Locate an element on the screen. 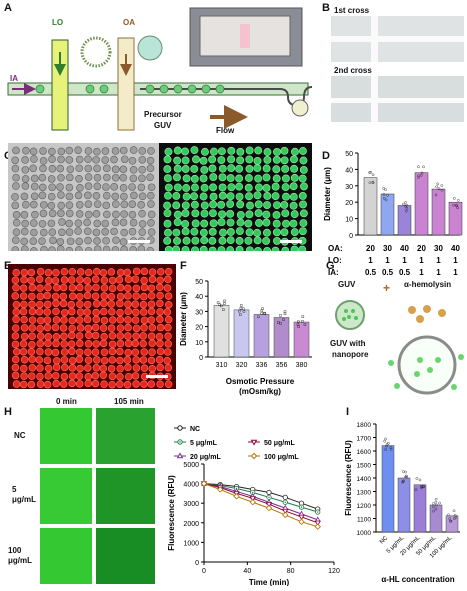 The image size is (467, 591). precursor-label-2: GUV is located at coordinates (162, 125).